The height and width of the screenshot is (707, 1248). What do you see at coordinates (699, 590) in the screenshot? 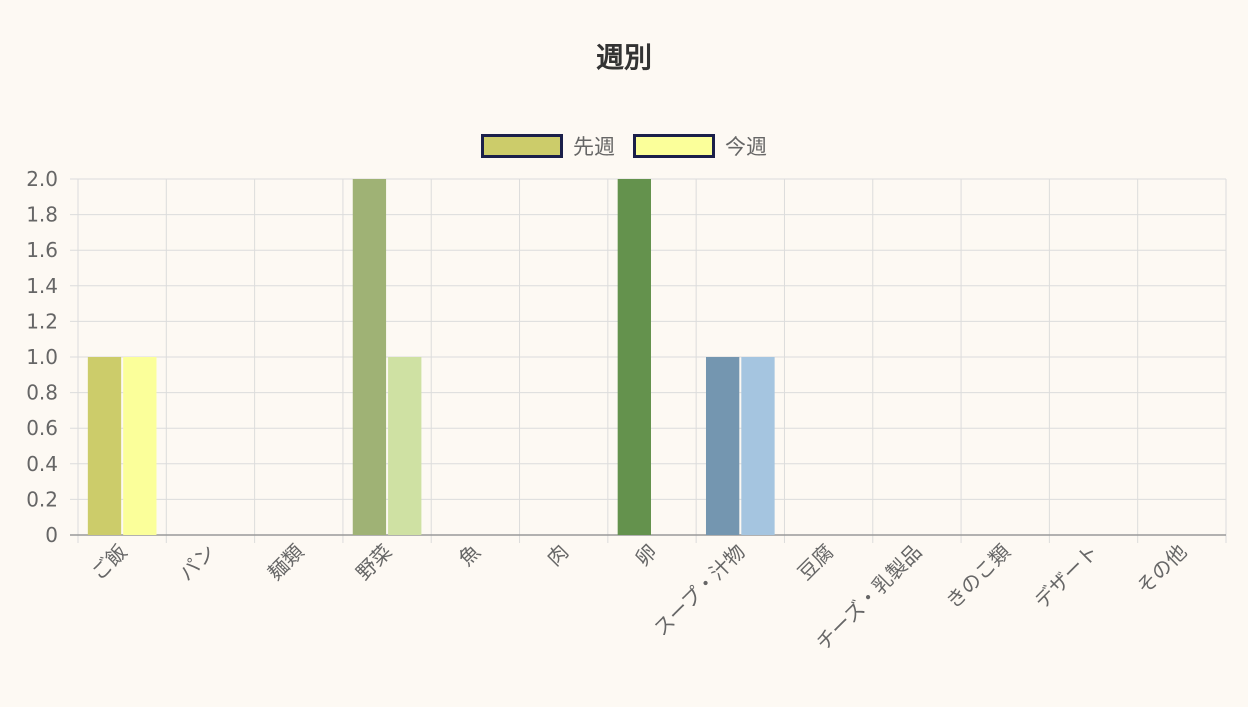
I see `x-tick-label: スープ・汁物` at bounding box center [699, 590].